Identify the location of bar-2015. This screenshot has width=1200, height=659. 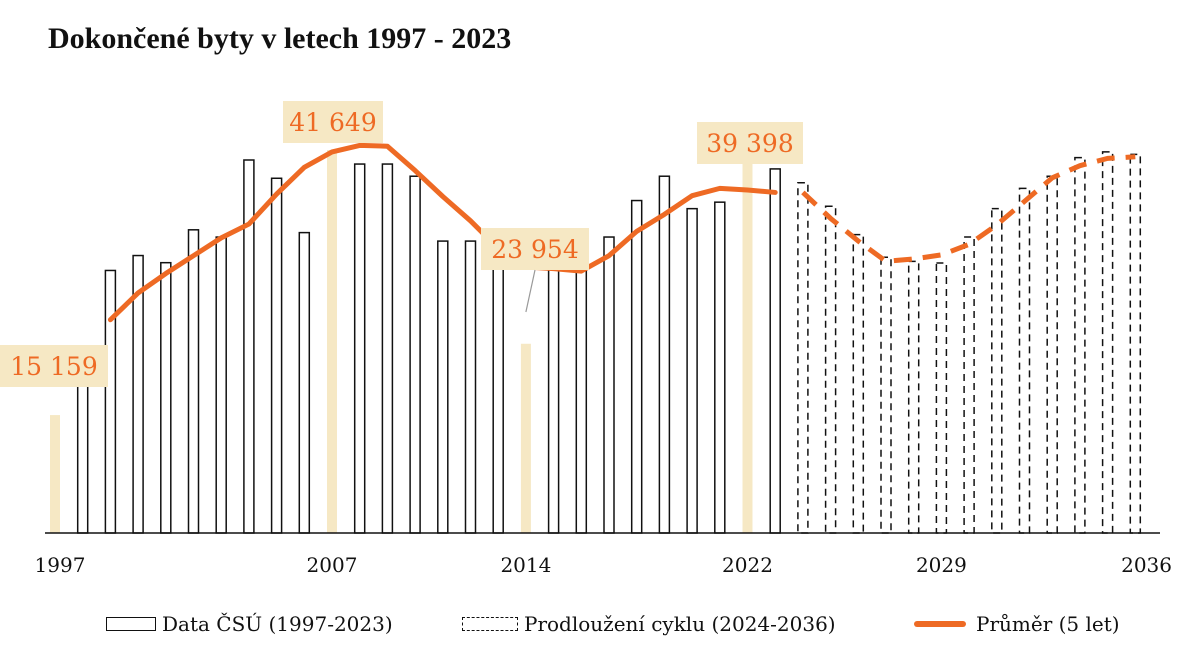
(553, 395).